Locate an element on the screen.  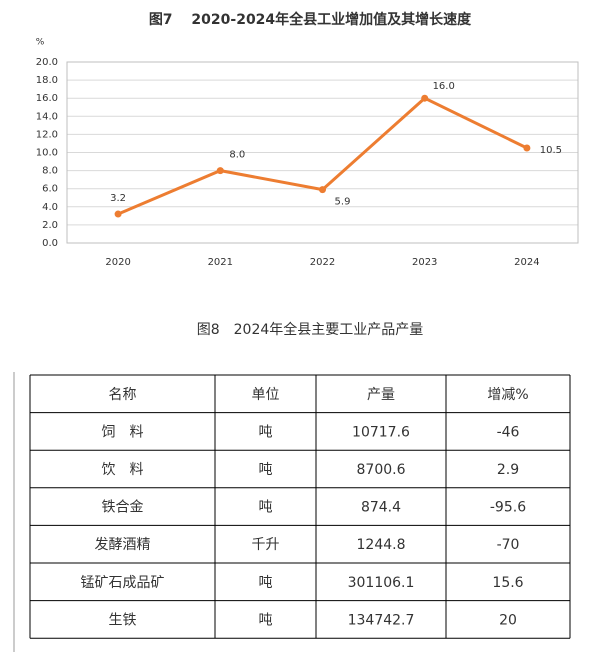
value-label: 10.5 is located at coordinates (551, 150).